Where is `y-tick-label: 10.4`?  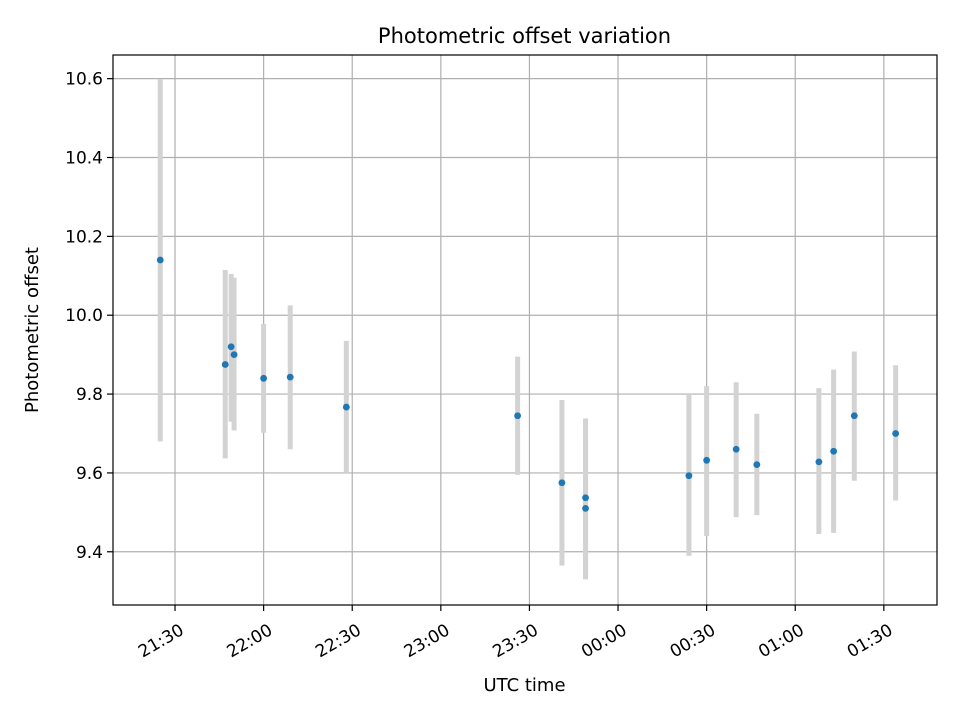
y-tick-label: 10.4 is located at coordinates (84, 159).